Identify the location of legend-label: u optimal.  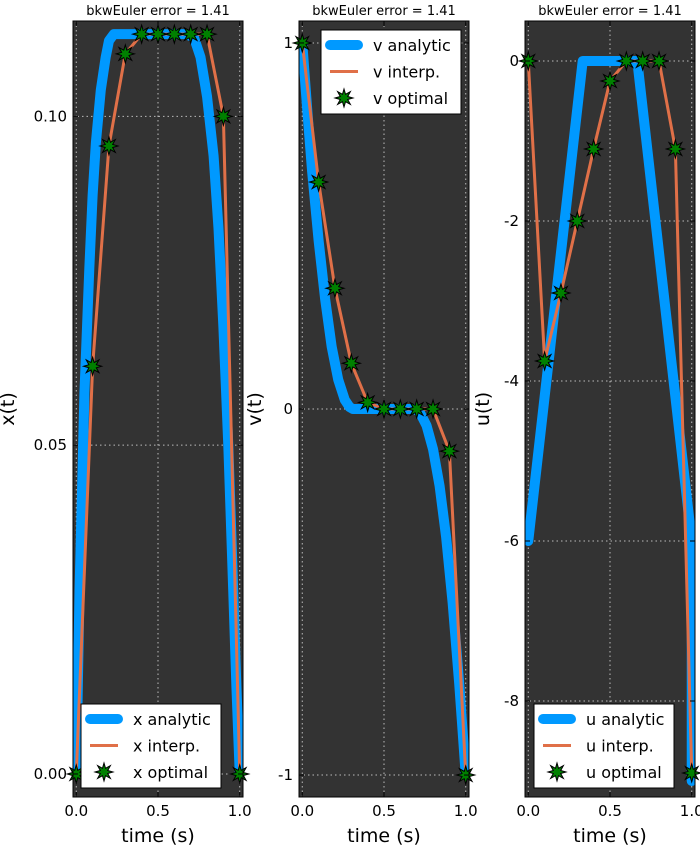
(624, 772).